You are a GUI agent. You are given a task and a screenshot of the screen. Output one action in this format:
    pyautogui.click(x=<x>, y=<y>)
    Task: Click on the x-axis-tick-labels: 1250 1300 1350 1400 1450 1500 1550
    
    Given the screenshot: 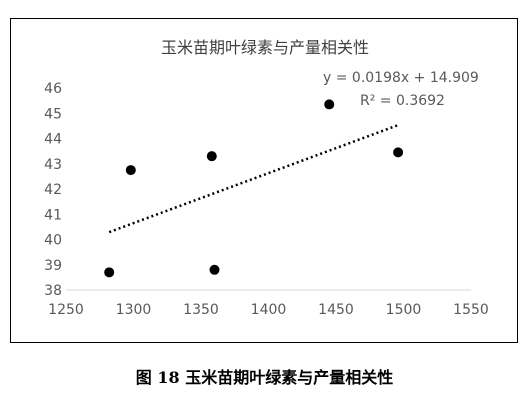 What is the action you would take?
    pyautogui.click(x=268, y=310)
    